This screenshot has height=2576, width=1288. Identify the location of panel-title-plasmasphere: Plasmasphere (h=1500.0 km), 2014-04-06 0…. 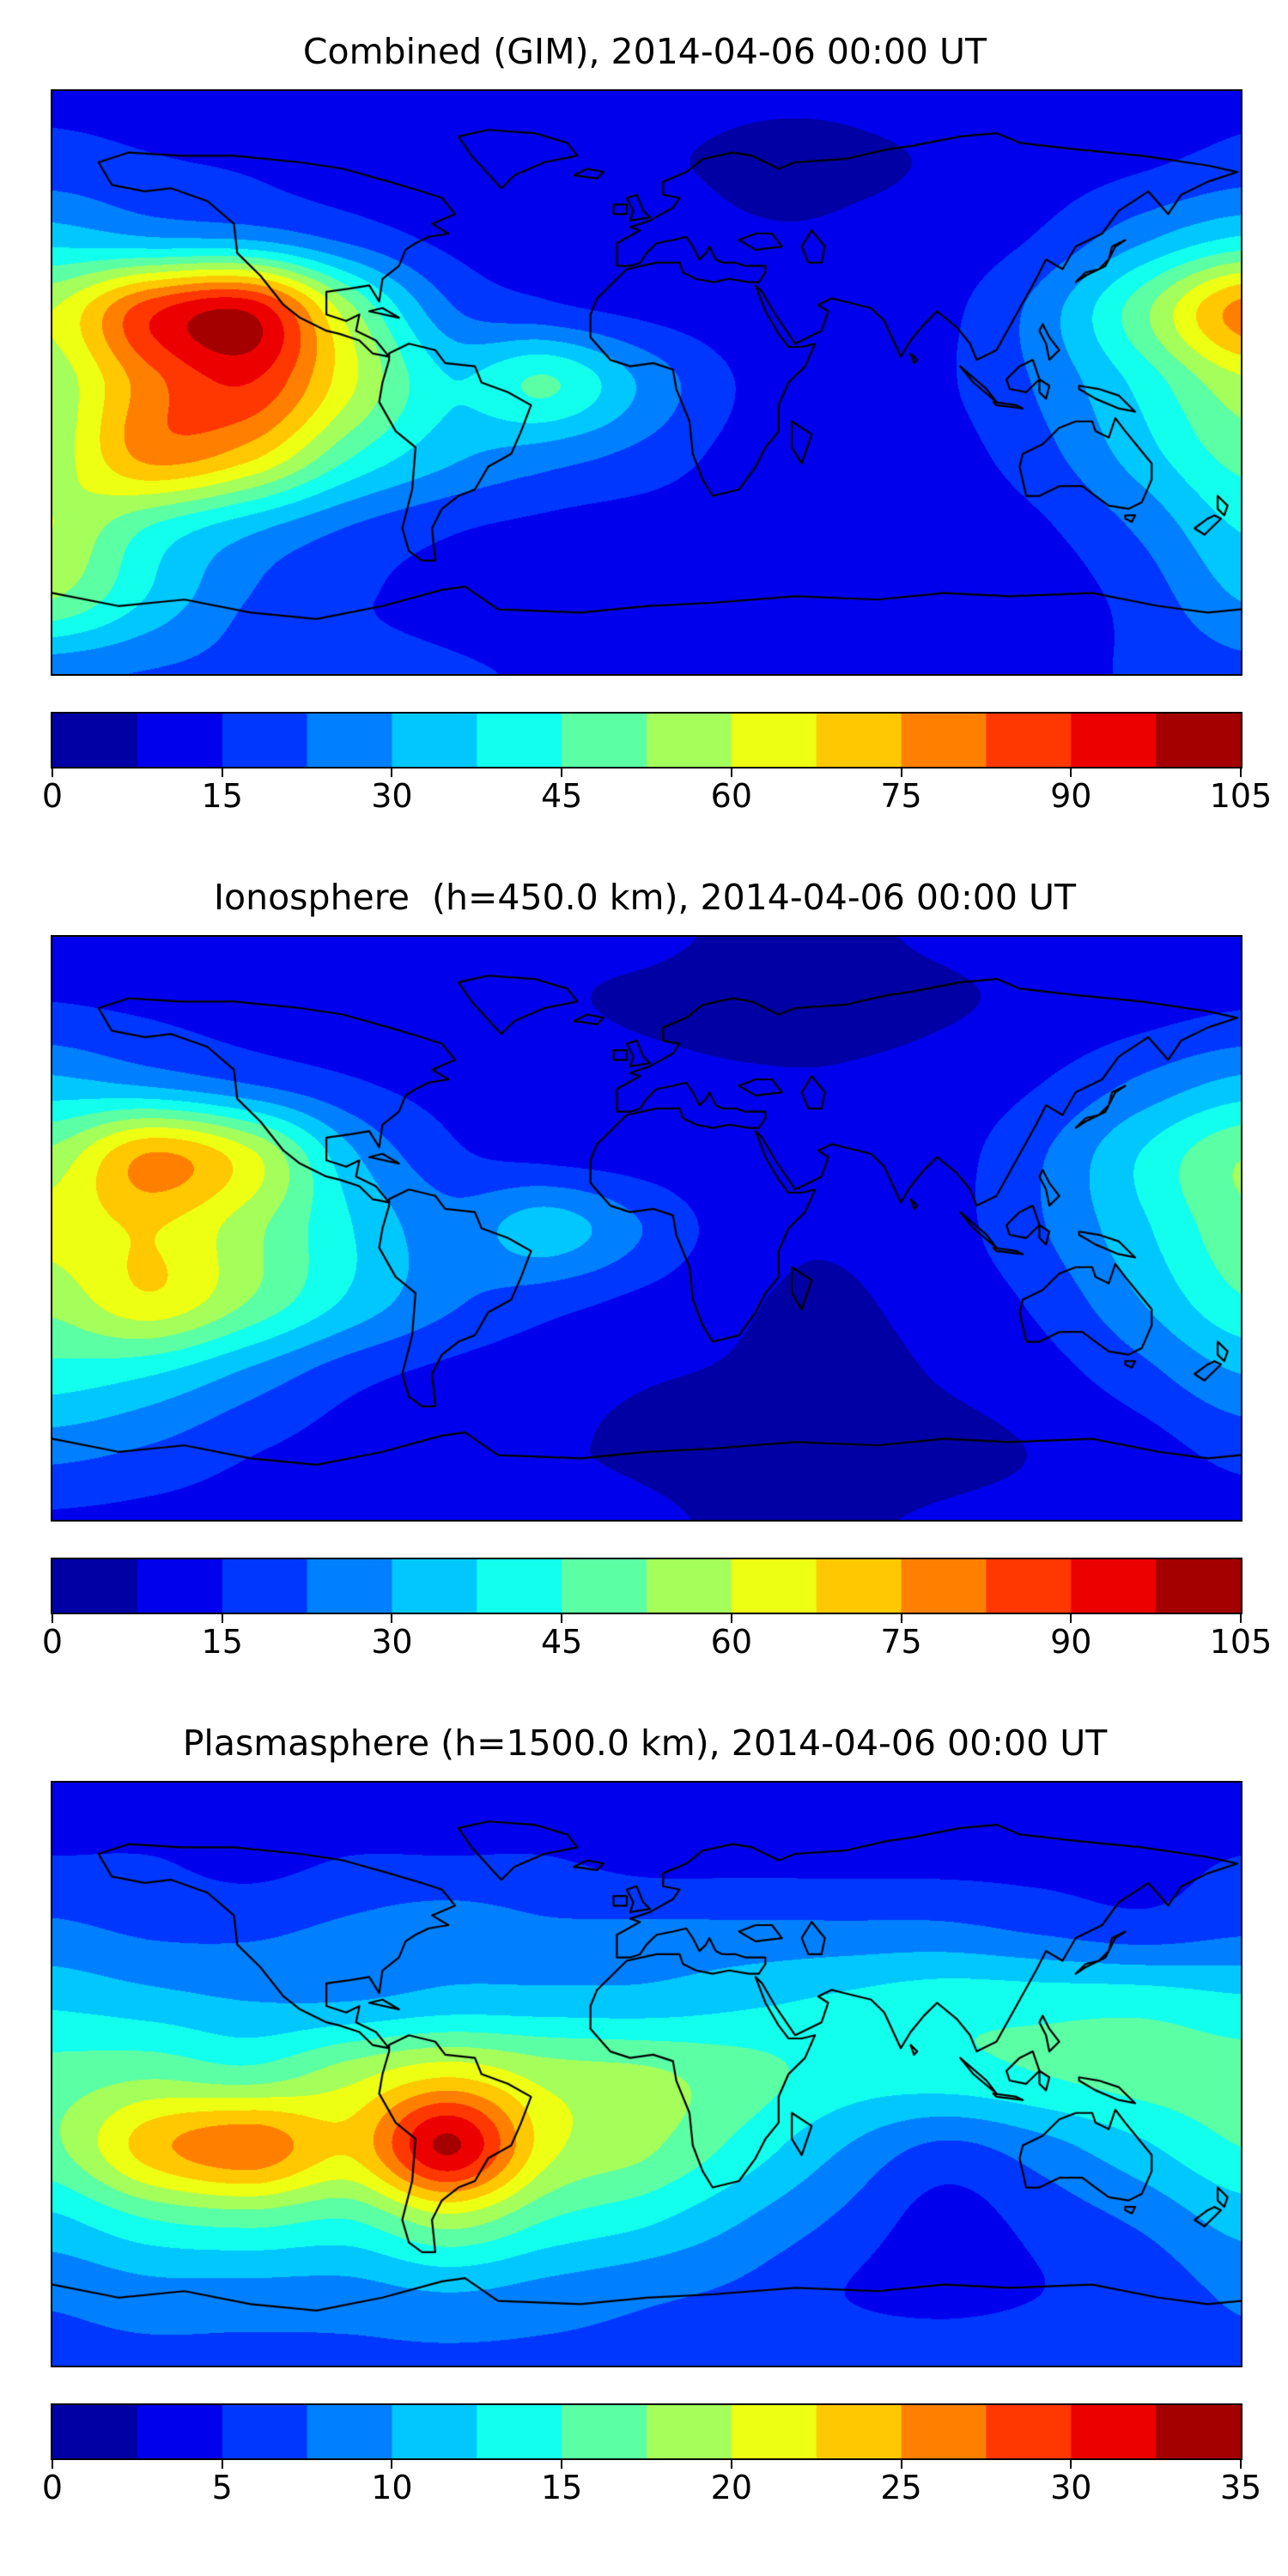
(645, 1743).